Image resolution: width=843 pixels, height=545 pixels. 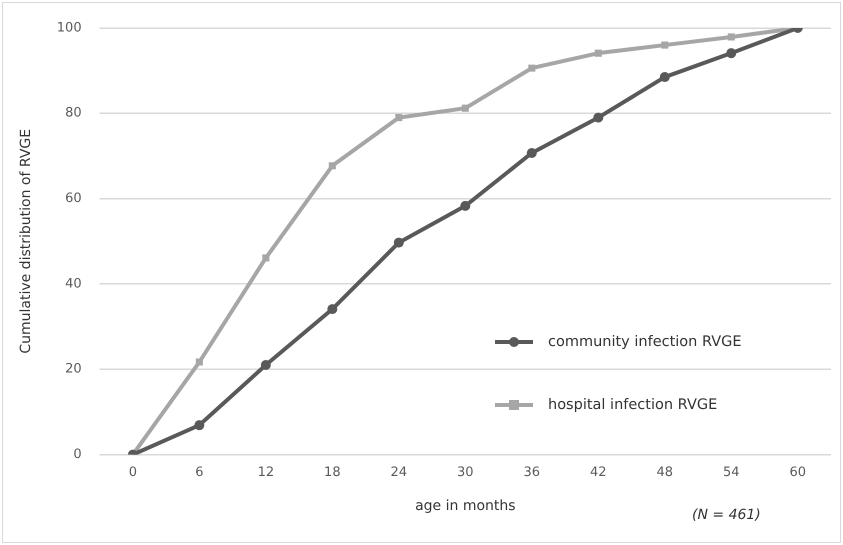 What do you see at coordinates (465, 472) in the screenshot?
I see `x-tick-label: 30` at bounding box center [465, 472].